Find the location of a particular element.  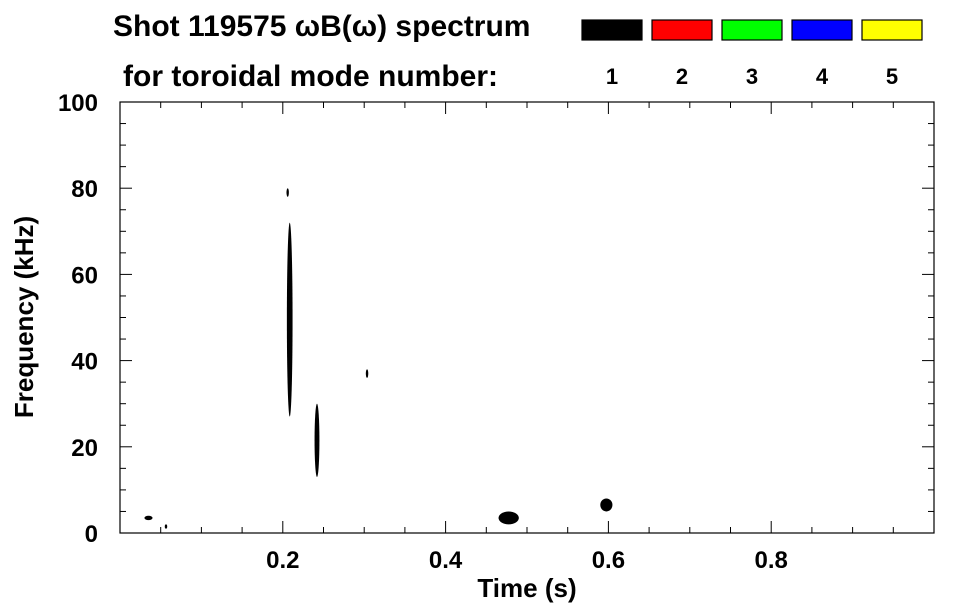

legend-label-mode-5: 5 is located at coordinates (892, 76).